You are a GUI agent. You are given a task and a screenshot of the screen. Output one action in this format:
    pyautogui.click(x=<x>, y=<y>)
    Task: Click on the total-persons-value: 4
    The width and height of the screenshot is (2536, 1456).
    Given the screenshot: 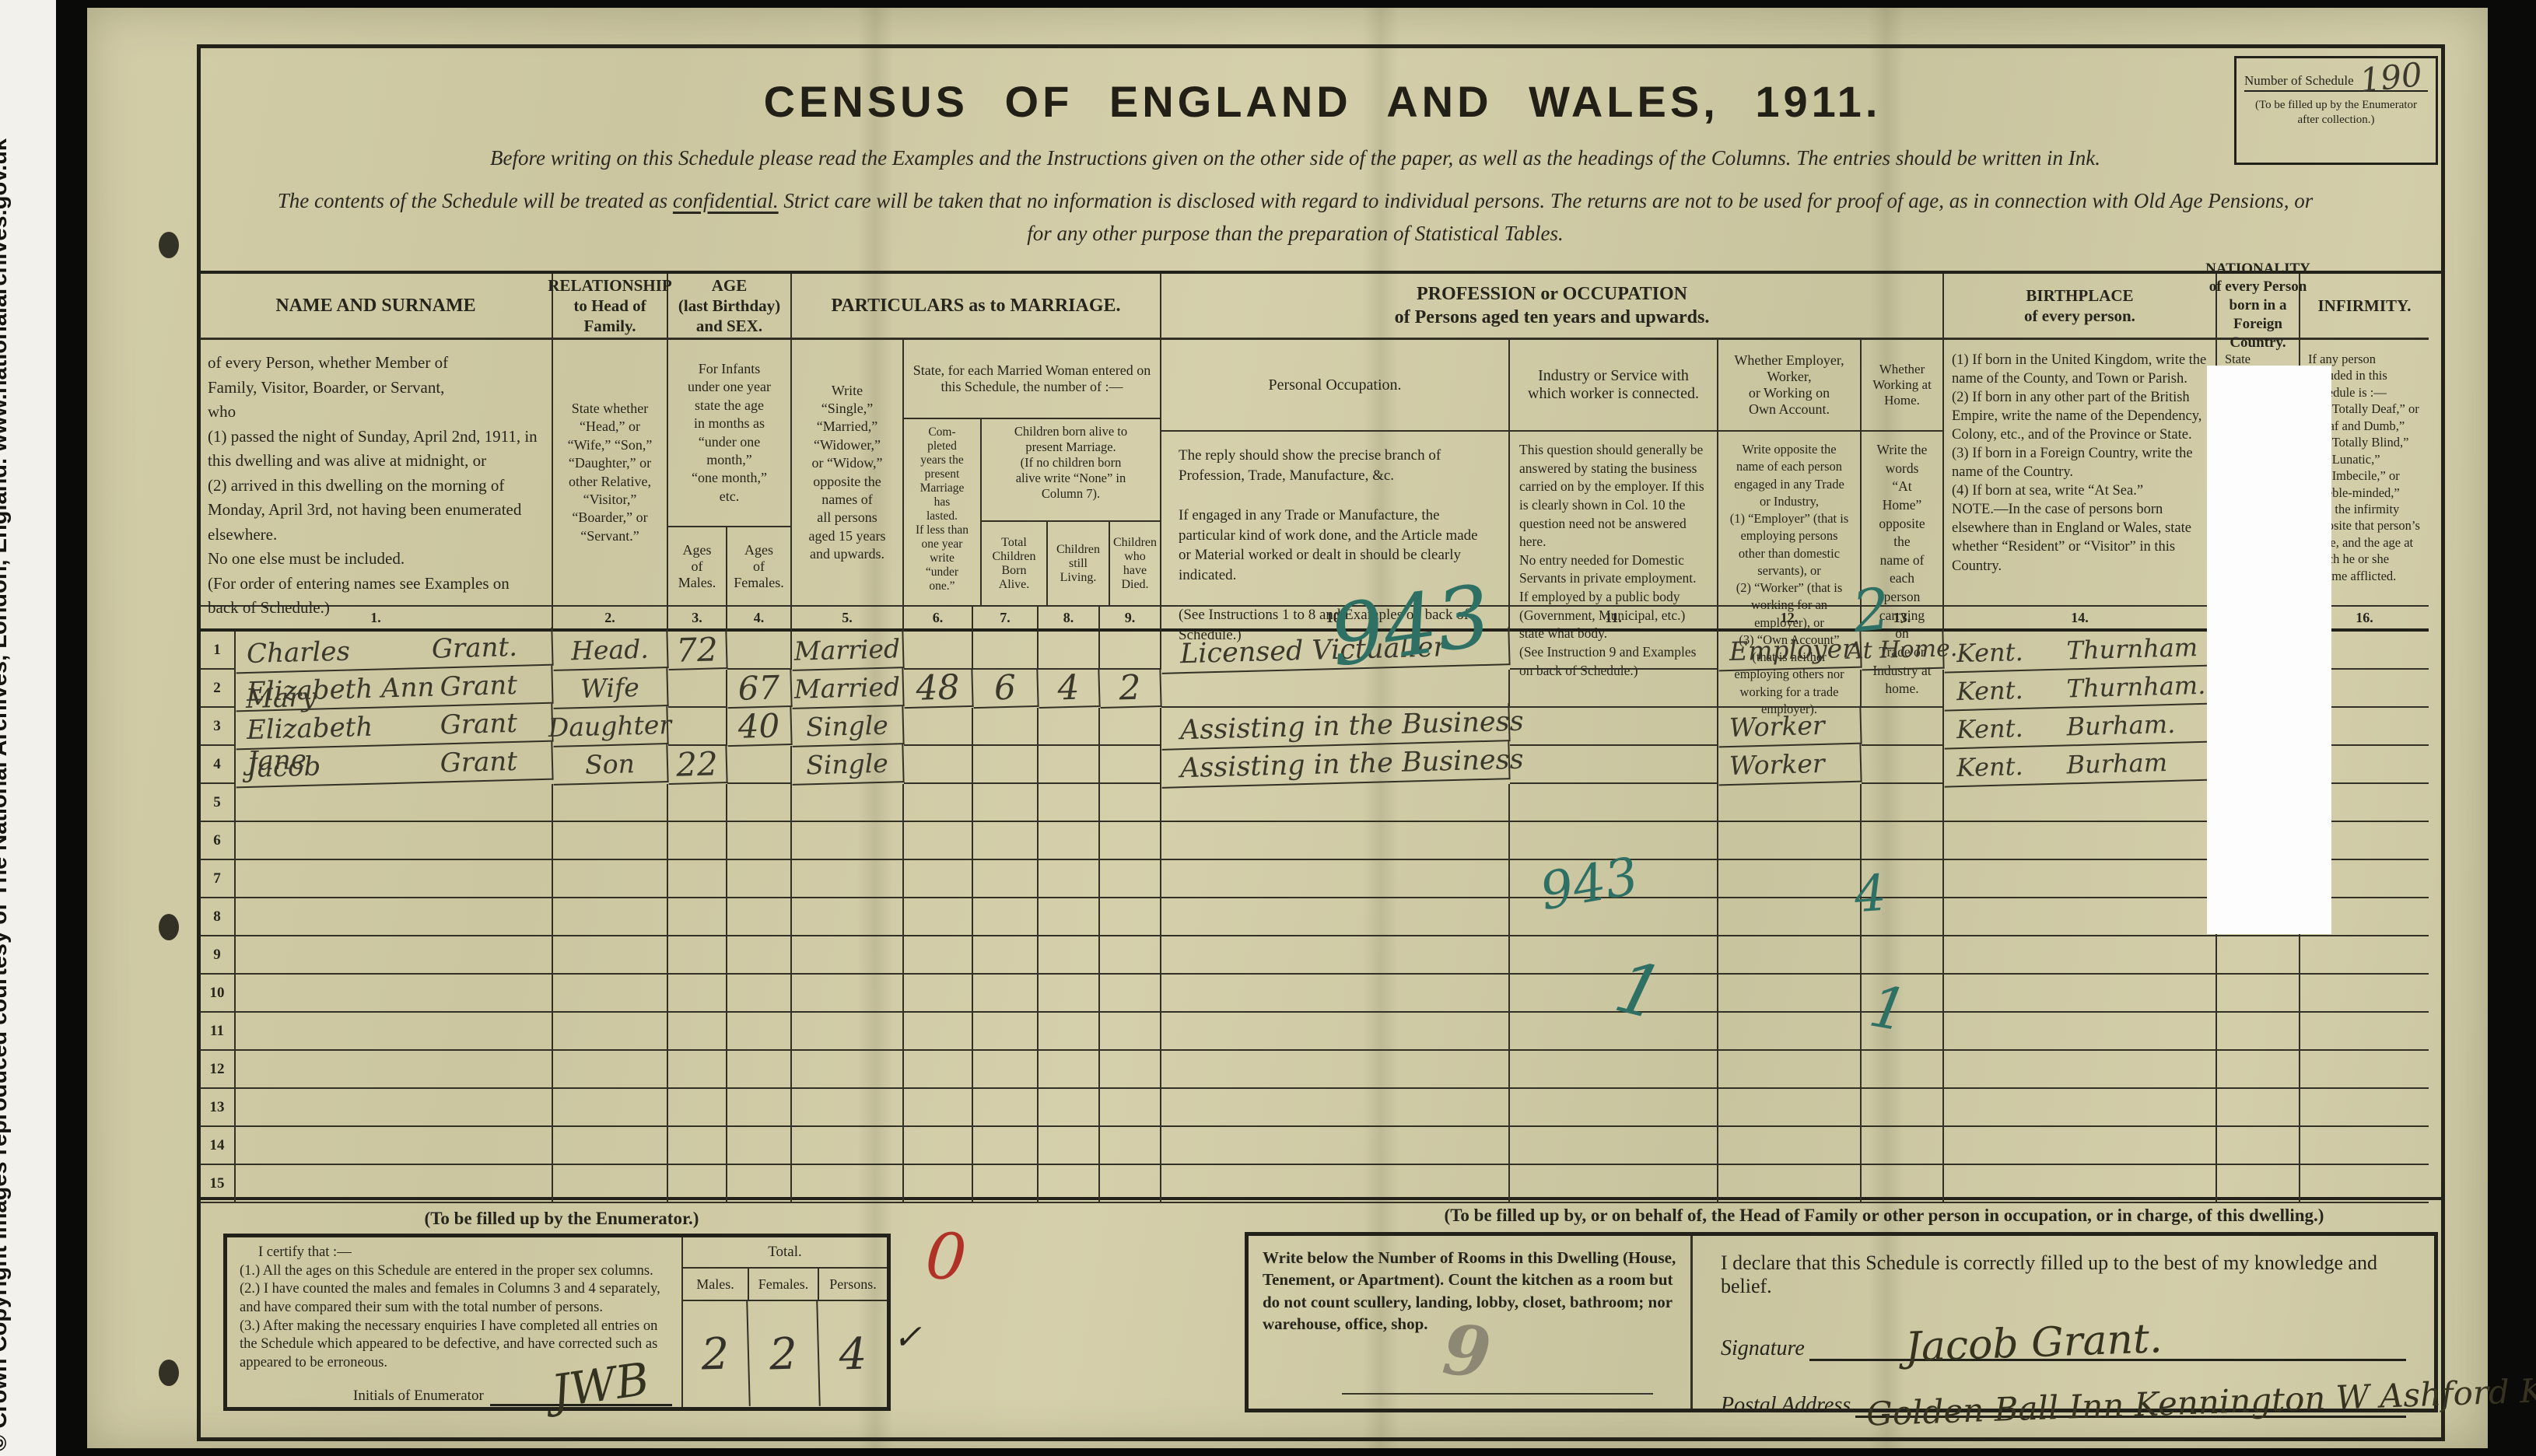 What is the action you would take?
    pyautogui.click(x=853, y=1354)
    